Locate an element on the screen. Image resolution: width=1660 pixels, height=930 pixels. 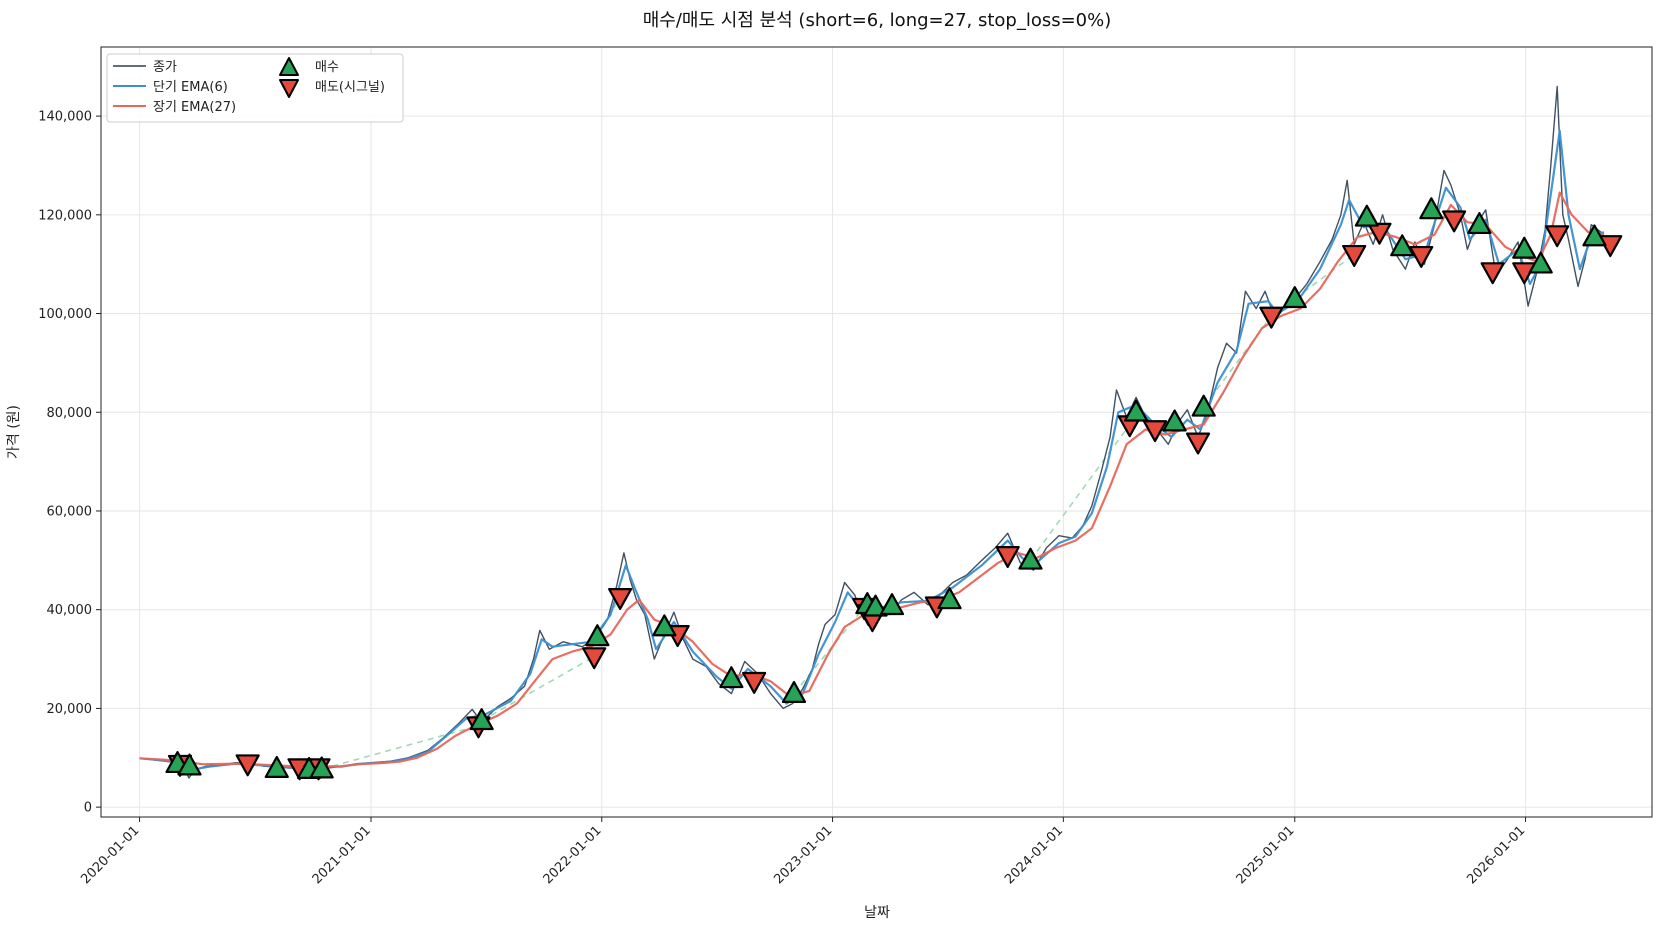
y-tick-label: 120,000 is located at coordinates (65, 215).